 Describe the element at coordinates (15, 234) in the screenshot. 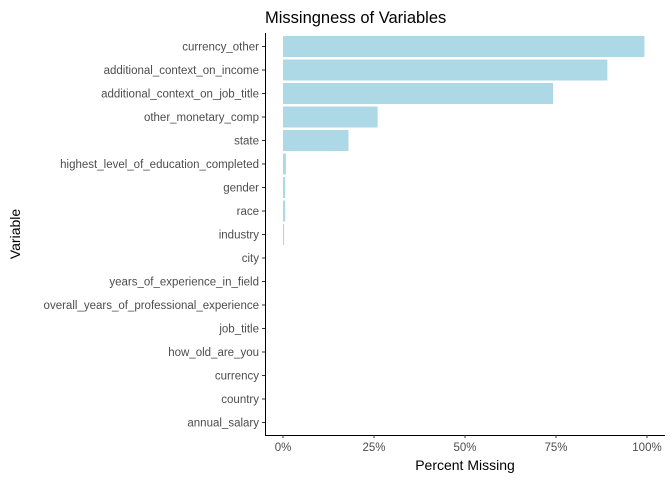

I see `y-axis-title: Variable` at that location.